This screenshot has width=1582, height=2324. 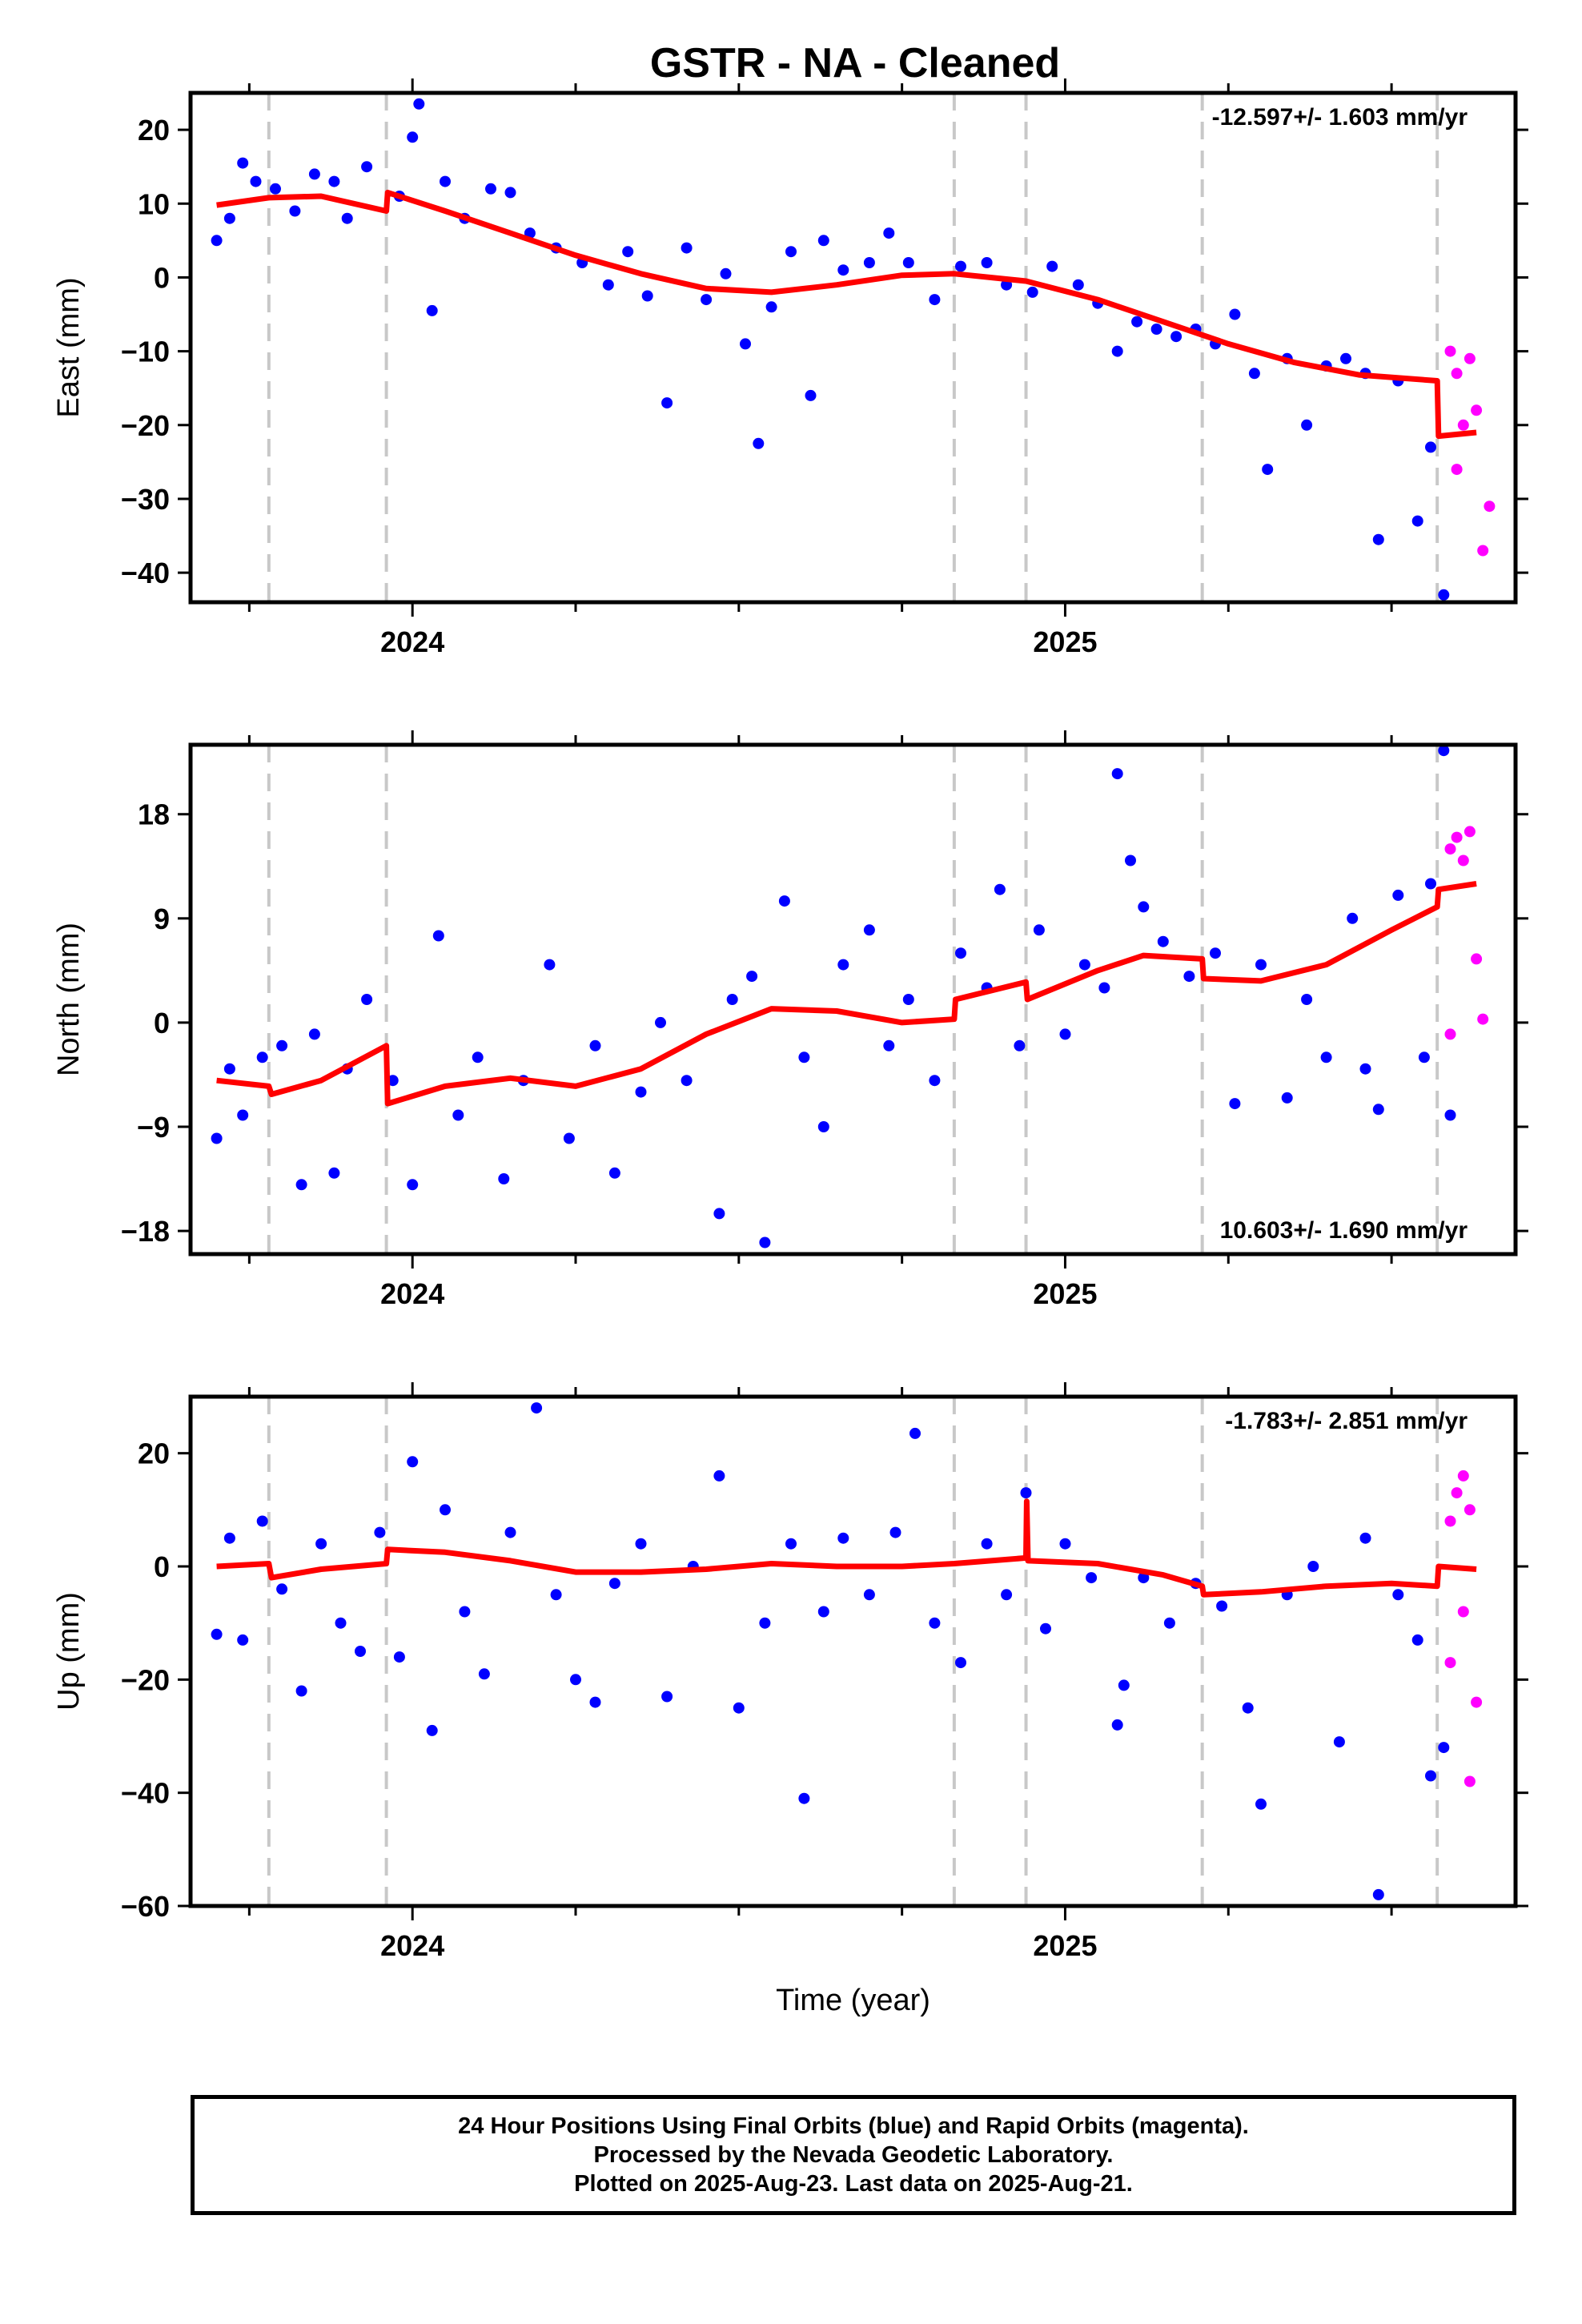 I want to click on rate-label: -12.597+/- 1.603 mm/yr, so click(x=1340, y=118).